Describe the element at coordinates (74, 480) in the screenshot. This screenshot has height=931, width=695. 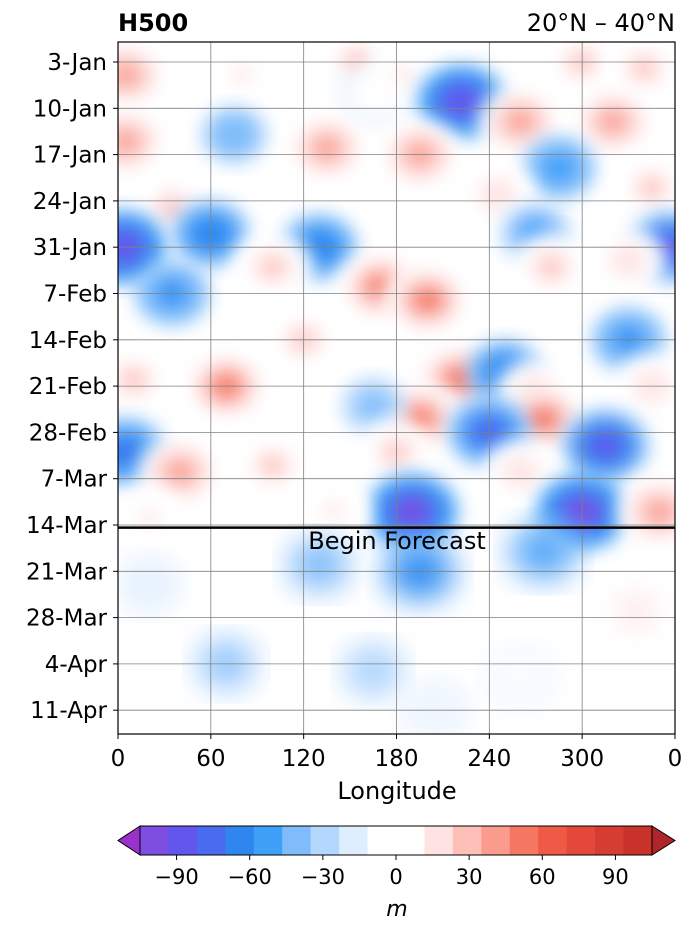
I see `y-tick-label: 7-Mar` at that location.